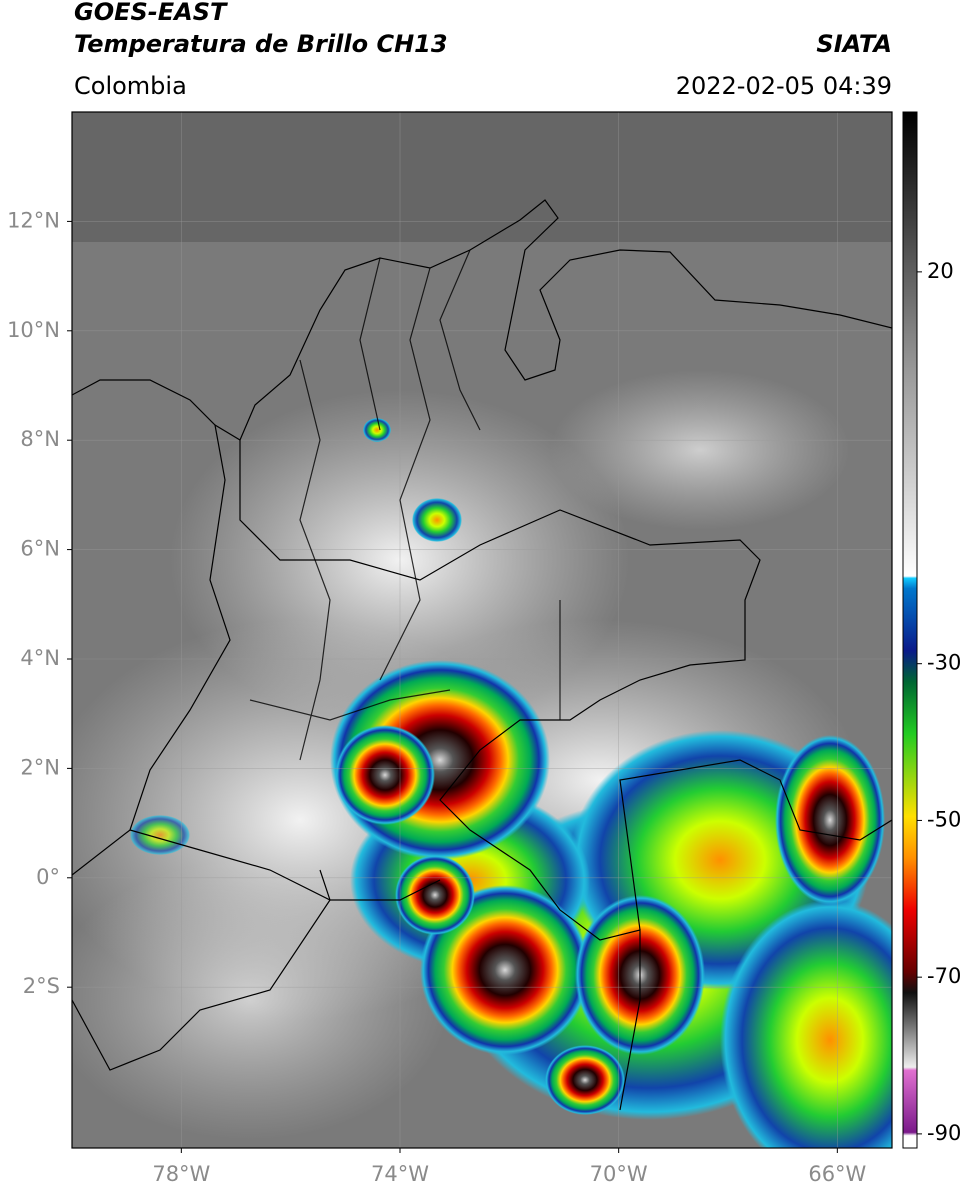 The height and width of the screenshot is (1190, 966). I want to click on y-tick-label: 10°N, so click(33, 330).